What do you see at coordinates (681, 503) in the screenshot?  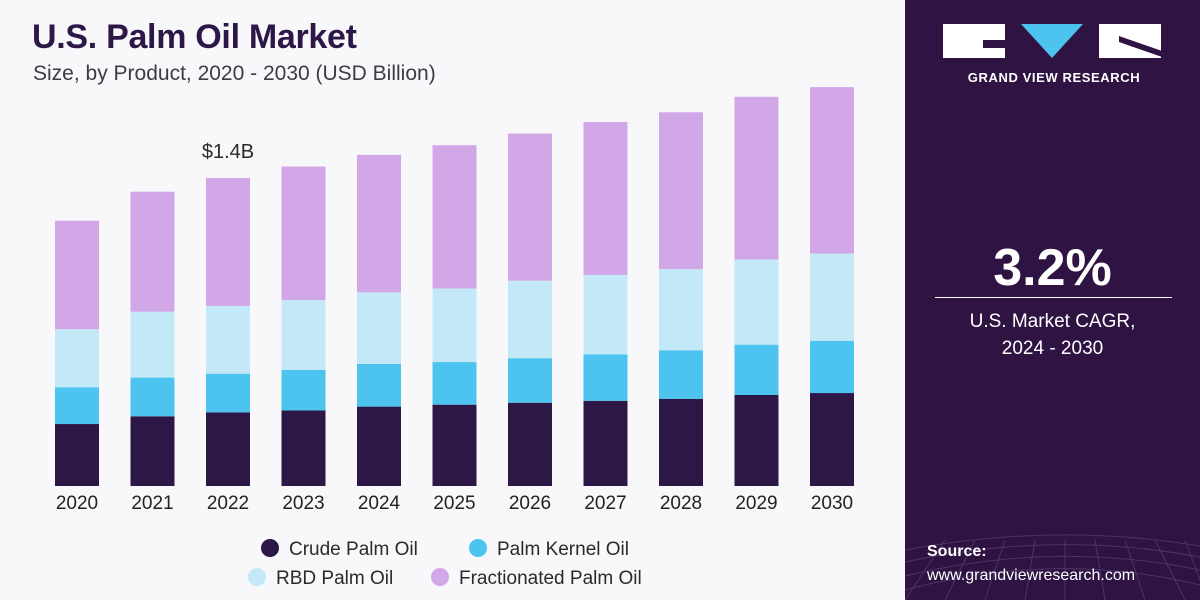 I see `x-tick-label: 2028` at bounding box center [681, 503].